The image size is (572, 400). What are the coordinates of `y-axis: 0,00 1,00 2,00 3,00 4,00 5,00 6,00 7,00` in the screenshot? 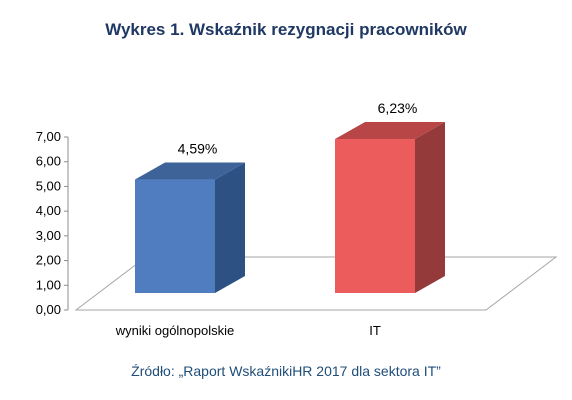 It's located at (52, 223).